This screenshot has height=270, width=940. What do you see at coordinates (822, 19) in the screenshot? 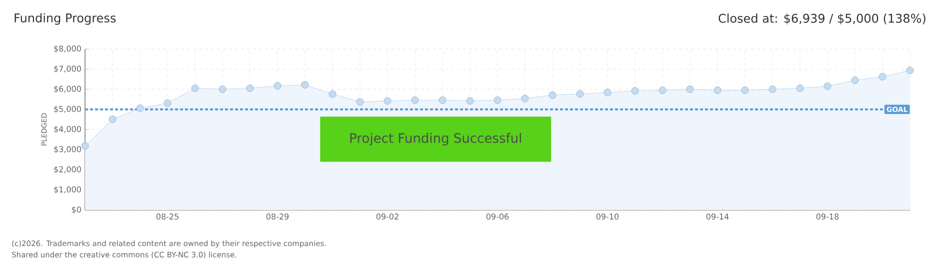
I see `chart-subtitle: Closed at: $6,939 / $5,000 (138%)` at bounding box center [822, 19].